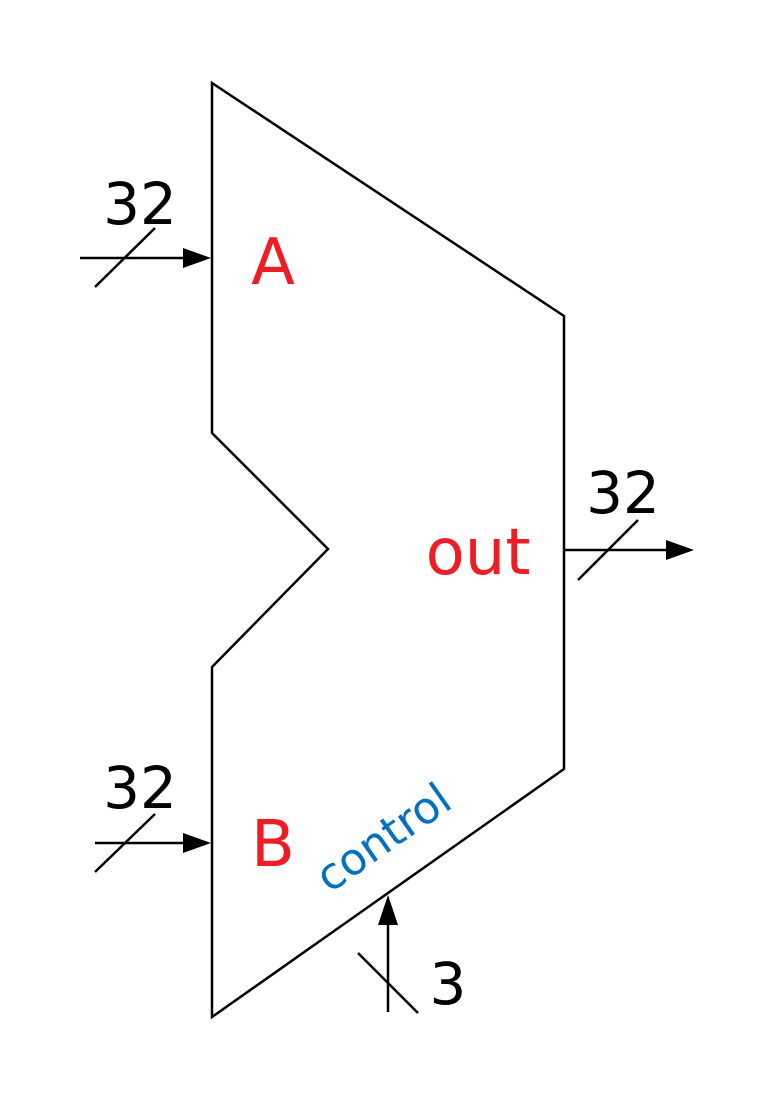 The height and width of the screenshot is (1101, 772). What do you see at coordinates (140, 788) in the screenshot?
I see `input-b-width-label: 32` at bounding box center [140, 788].